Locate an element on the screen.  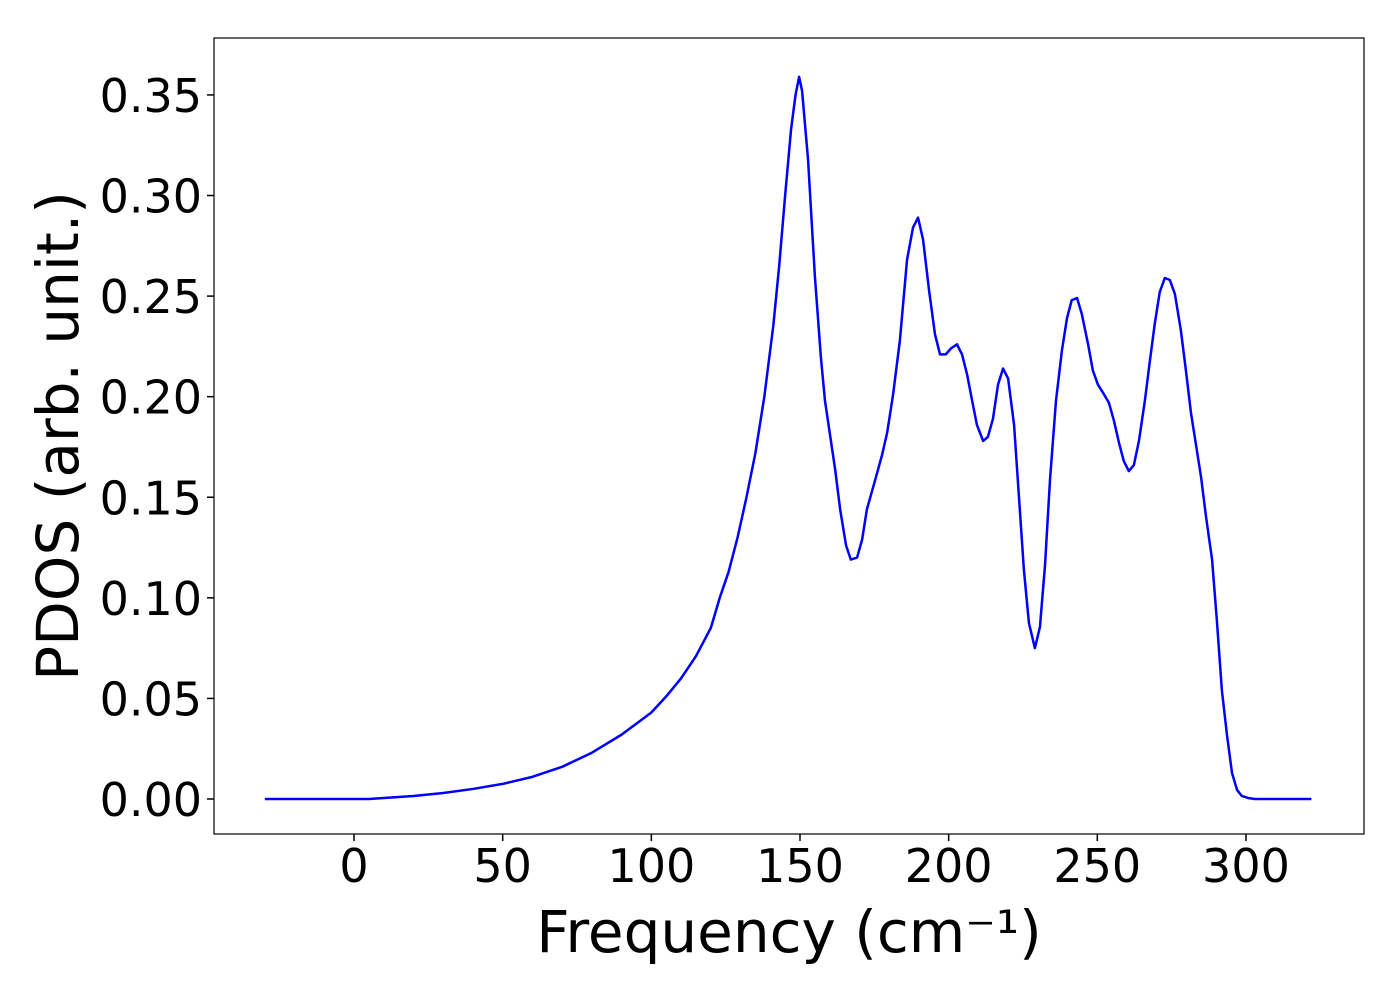
x-tick-label: 200 is located at coordinates (949, 866).